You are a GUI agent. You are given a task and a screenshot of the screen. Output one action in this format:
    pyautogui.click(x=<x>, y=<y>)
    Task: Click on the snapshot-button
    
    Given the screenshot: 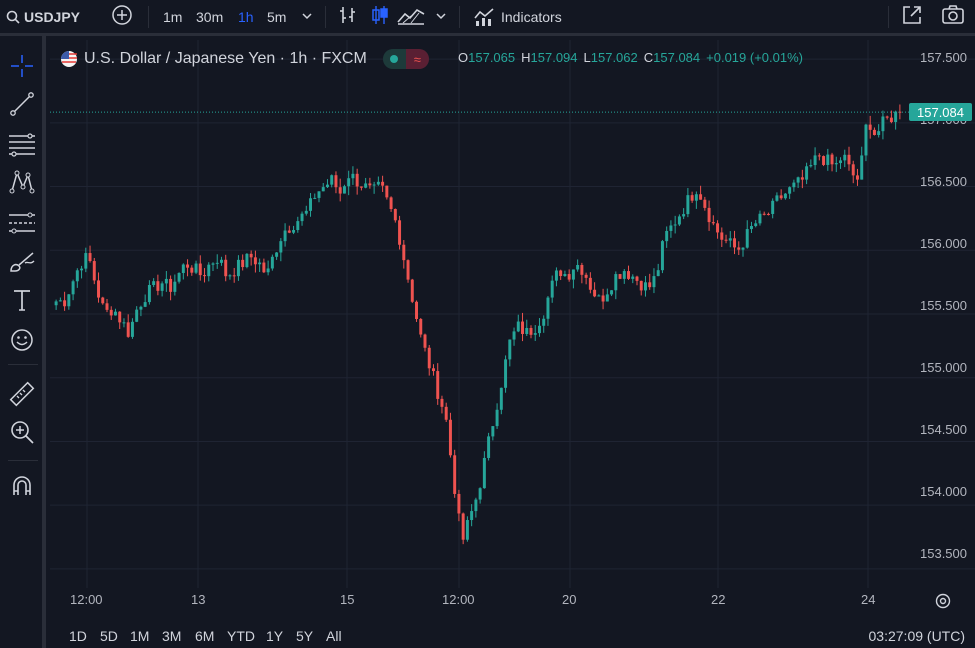 What is the action you would take?
    pyautogui.click(x=953, y=16)
    